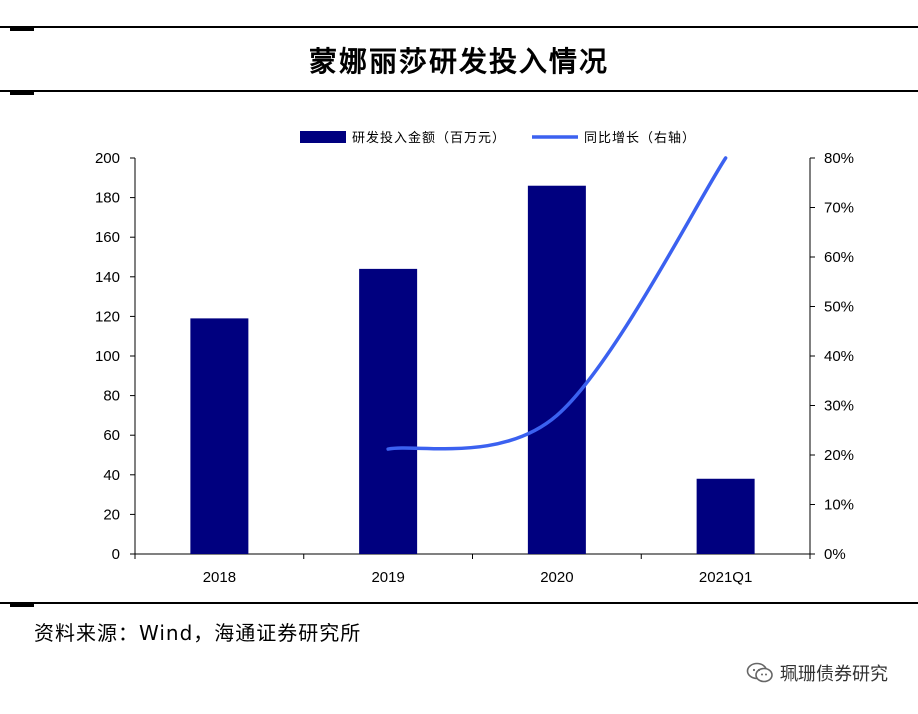 The width and height of the screenshot is (918, 714). I want to click on y-right-tick-label: 60%, so click(839, 257).